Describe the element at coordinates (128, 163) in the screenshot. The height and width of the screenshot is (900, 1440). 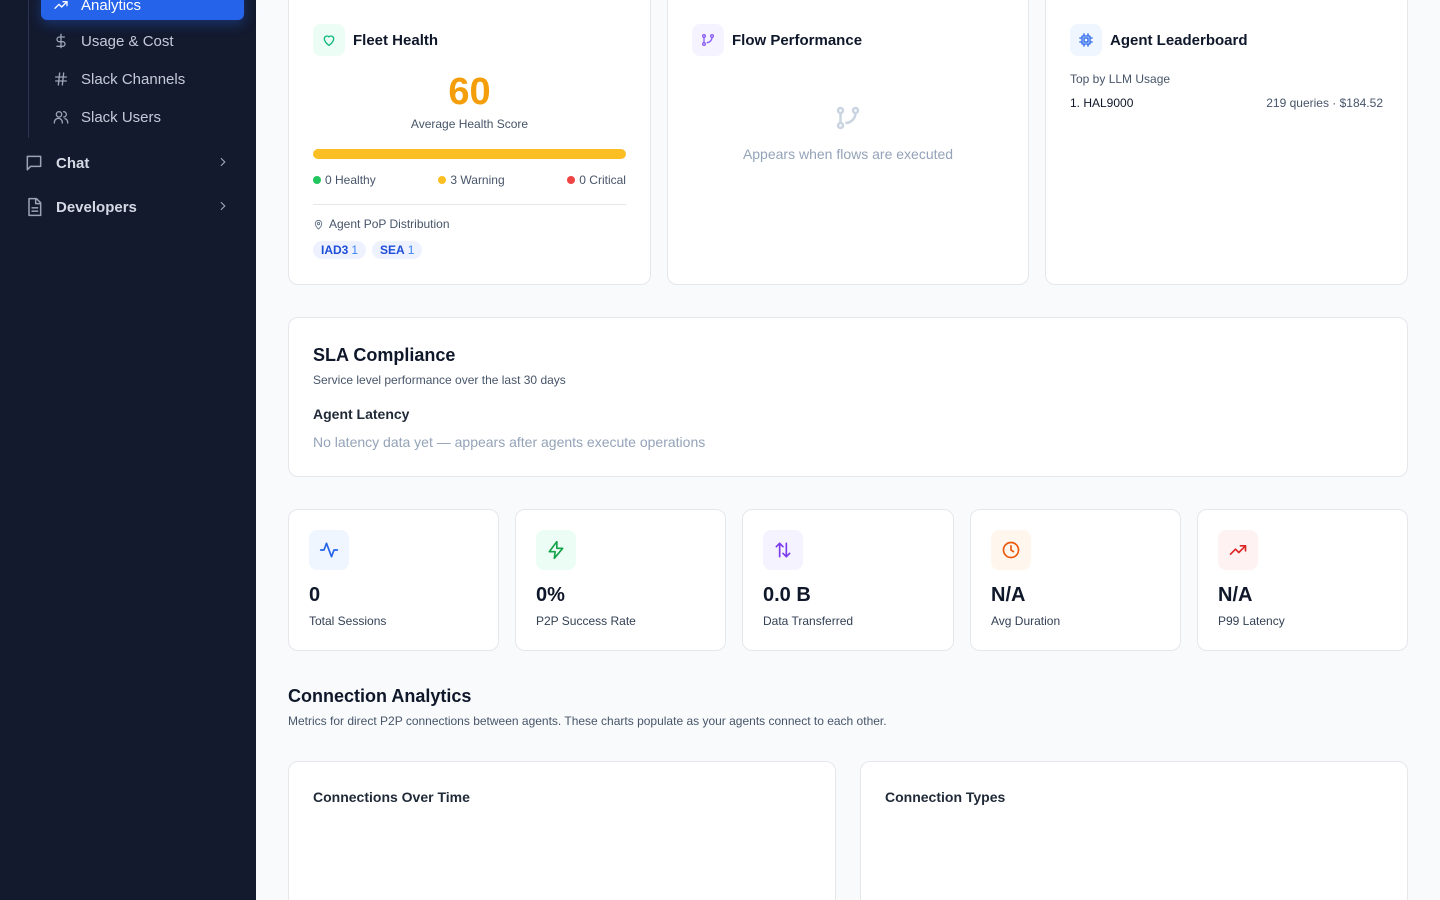
I see `sidebar-item-chat: Chat` at that location.